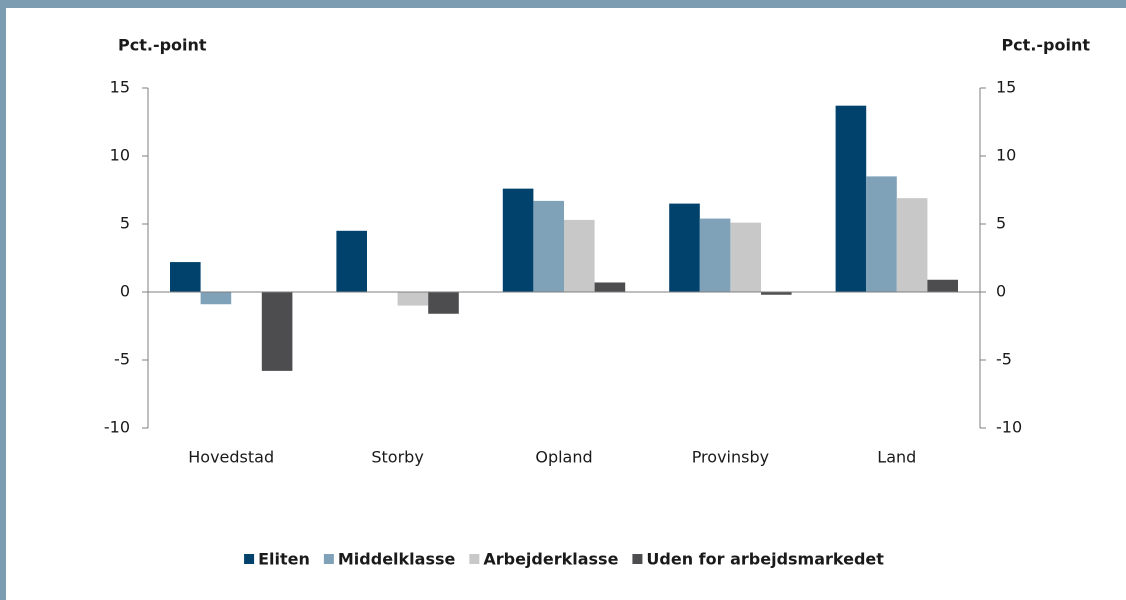 This screenshot has height=600, width=1126. What do you see at coordinates (397, 559) in the screenshot?
I see `legend-label: Middelklasse` at bounding box center [397, 559].